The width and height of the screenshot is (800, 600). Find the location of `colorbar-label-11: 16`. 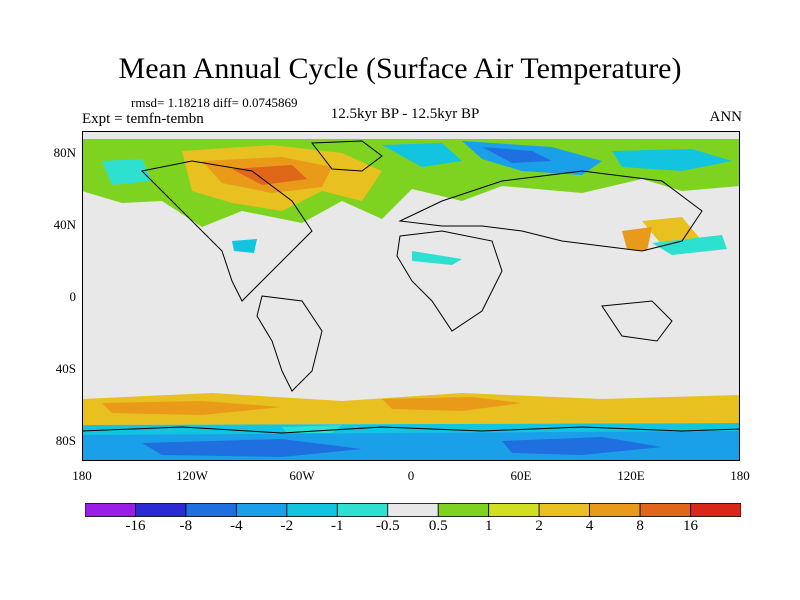

colorbar-label-11: 16 is located at coordinates (691, 526).